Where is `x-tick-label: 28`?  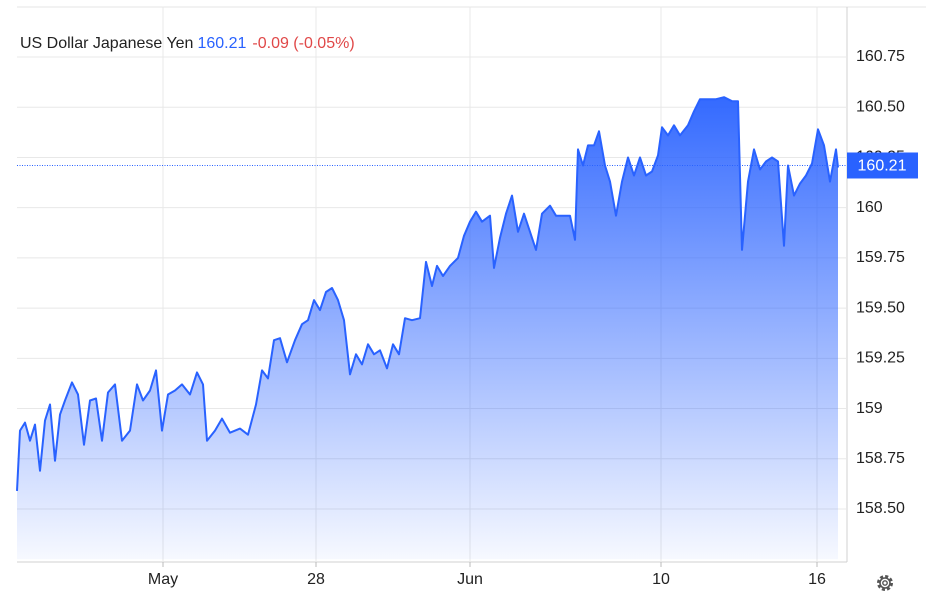
x-tick-label: 28 is located at coordinates (316, 579).